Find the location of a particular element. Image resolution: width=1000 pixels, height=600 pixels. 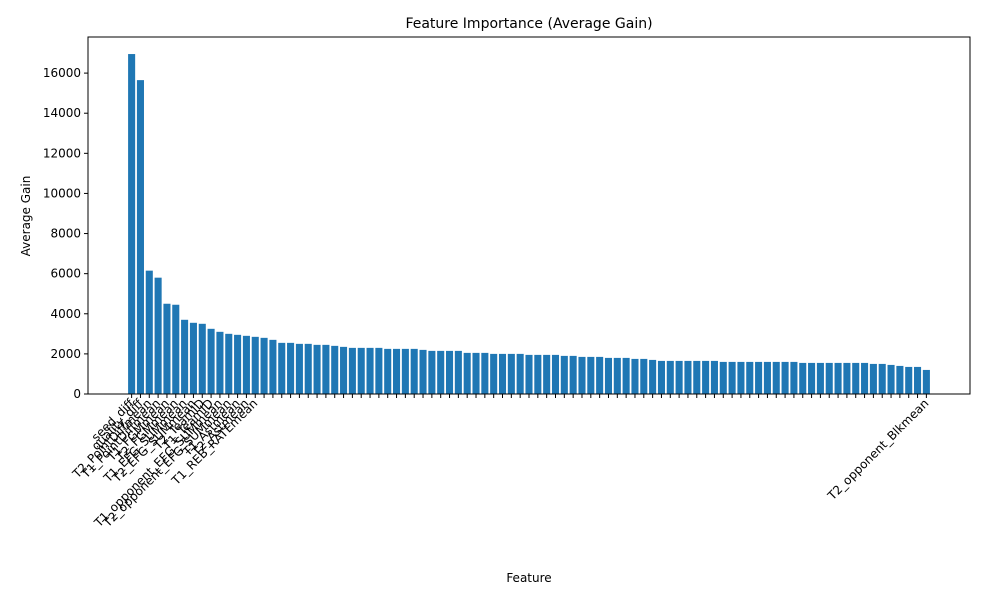

y-tick-label: 8000 is located at coordinates (65, 234).